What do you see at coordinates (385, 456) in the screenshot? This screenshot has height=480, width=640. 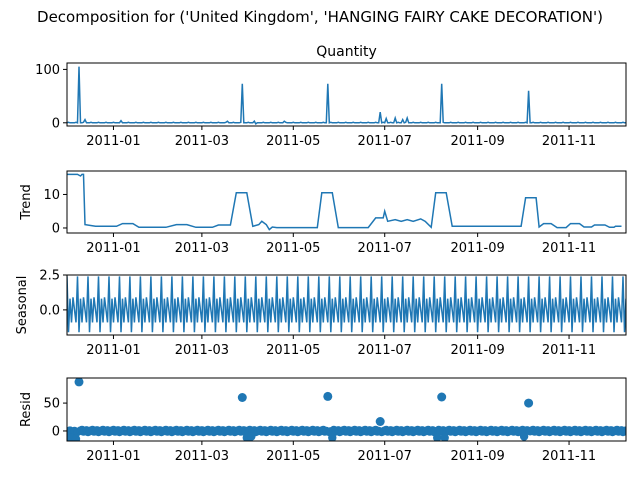 I see `resid-xtick-label: 2011-07` at bounding box center [385, 456].